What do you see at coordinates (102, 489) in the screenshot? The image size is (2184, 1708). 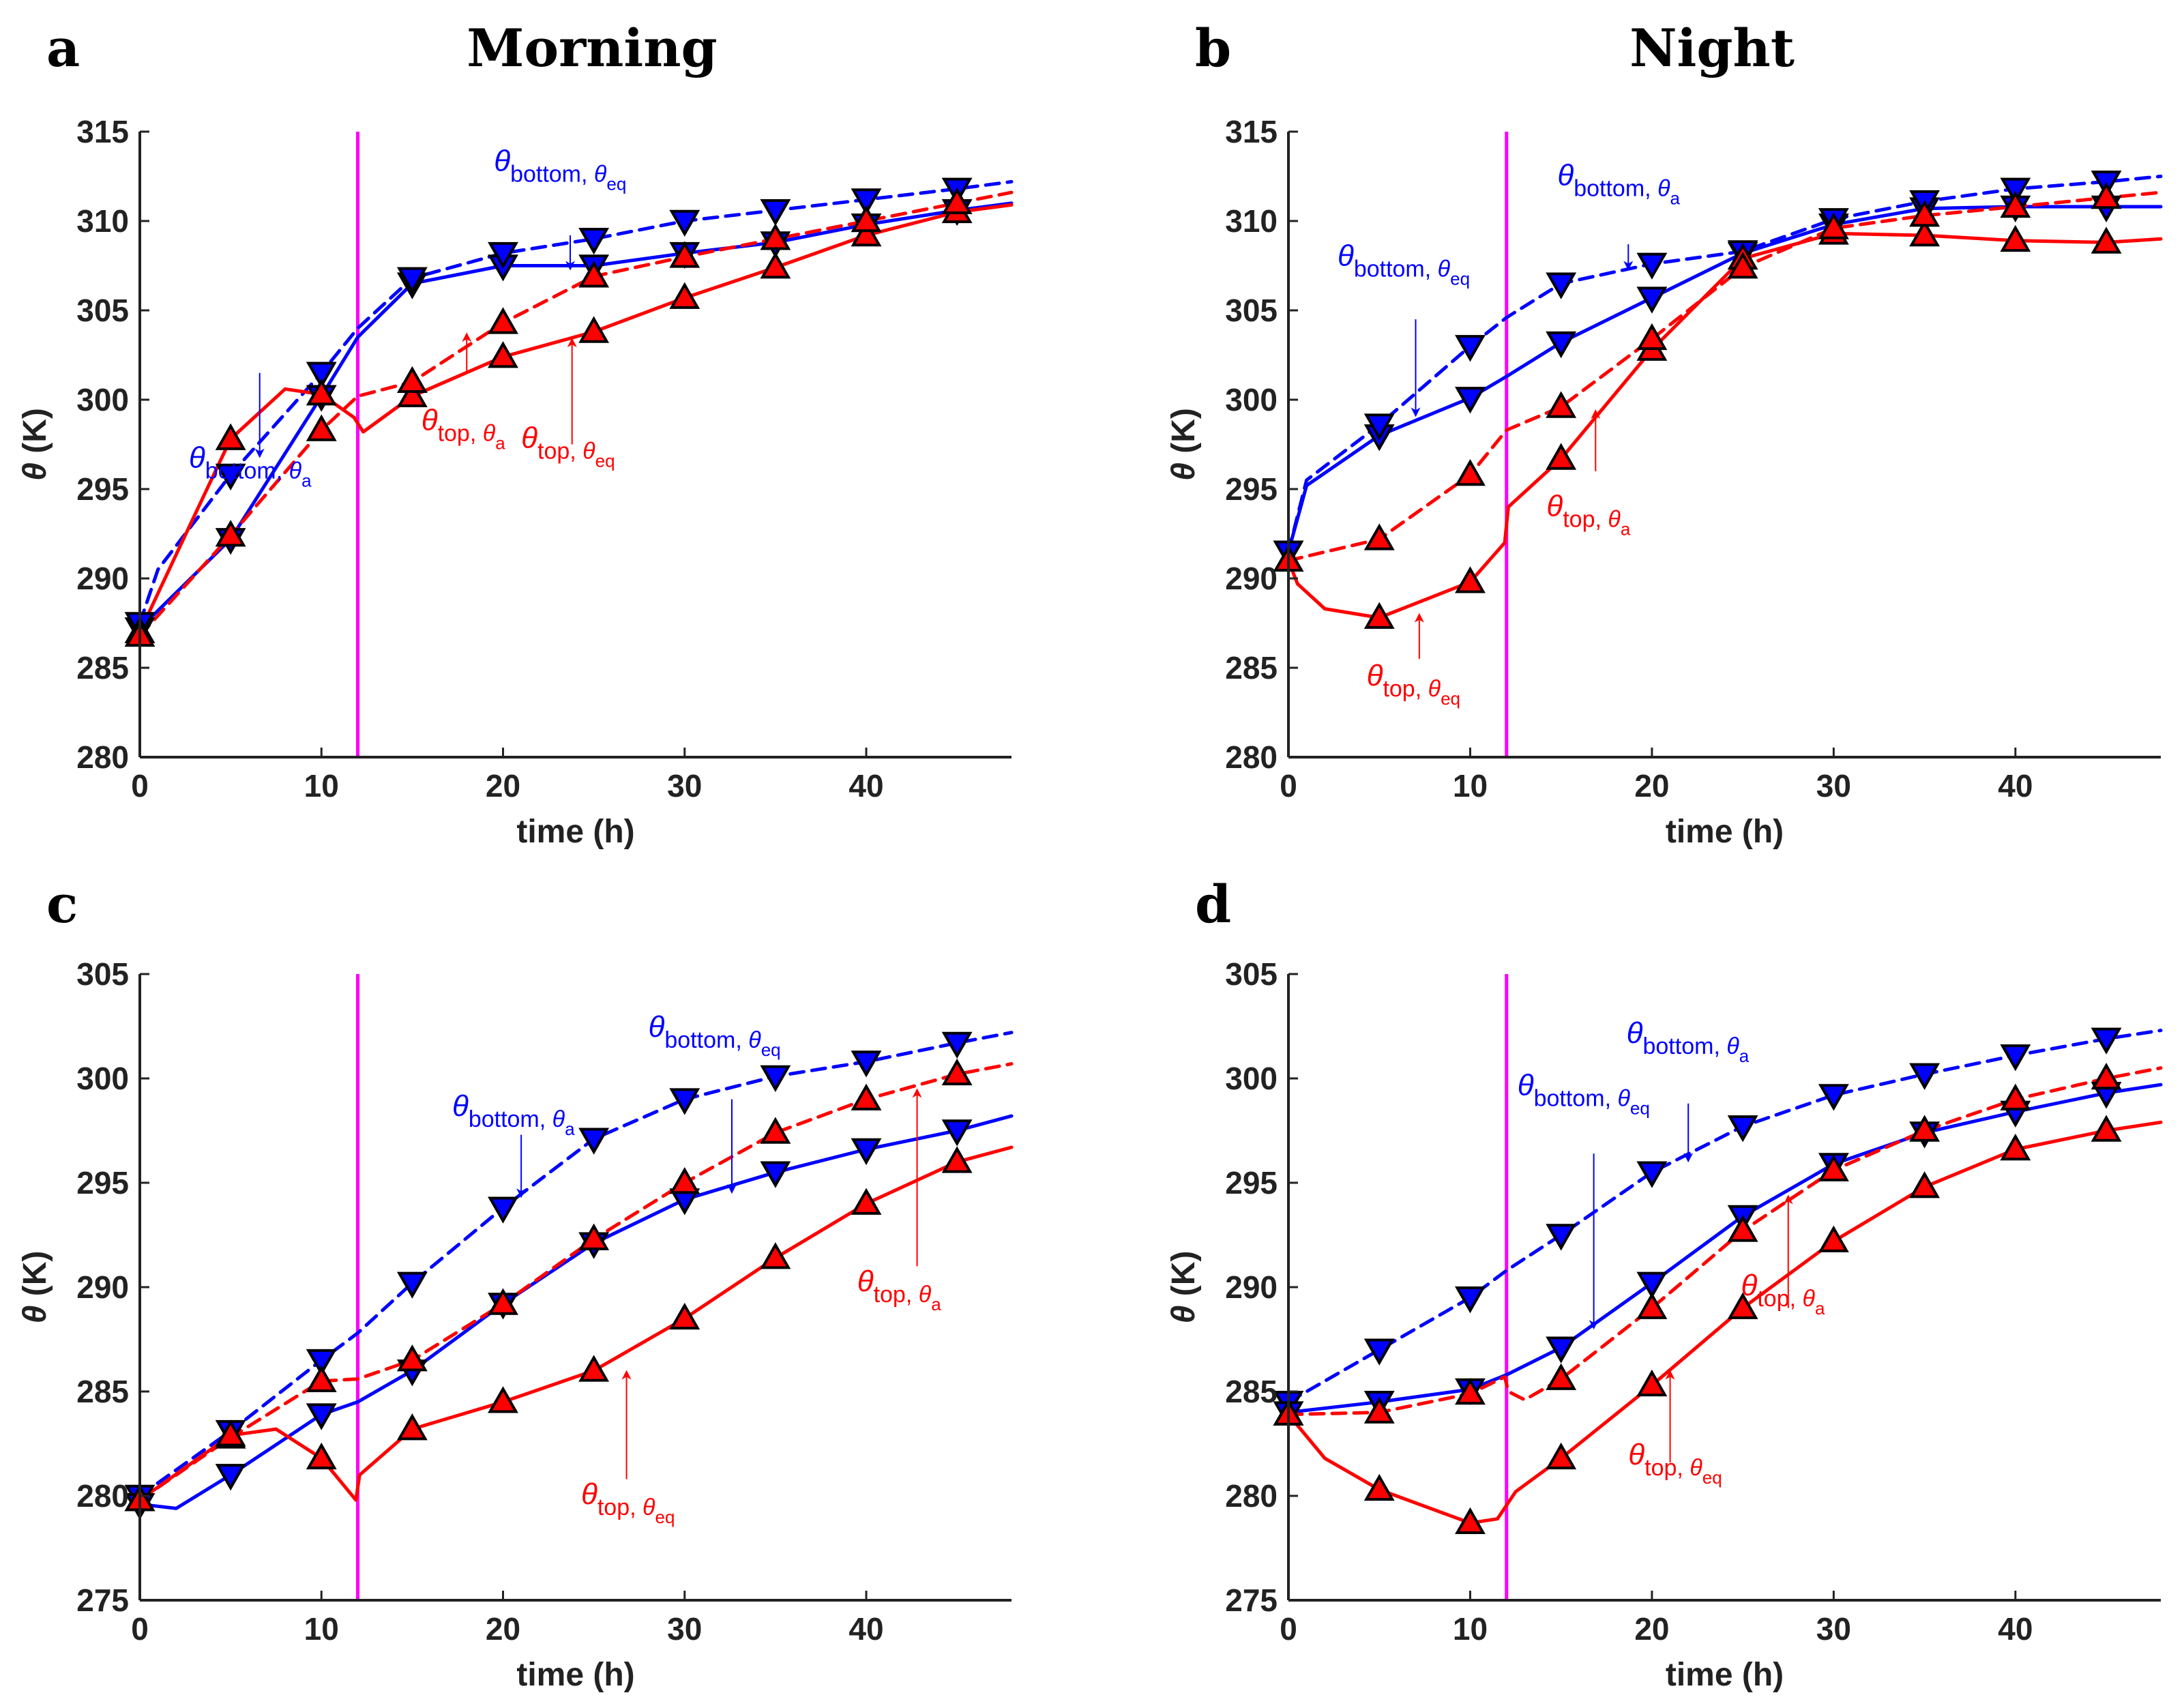 I see `y-tick-label: 295` at bounding box center [102, 489].